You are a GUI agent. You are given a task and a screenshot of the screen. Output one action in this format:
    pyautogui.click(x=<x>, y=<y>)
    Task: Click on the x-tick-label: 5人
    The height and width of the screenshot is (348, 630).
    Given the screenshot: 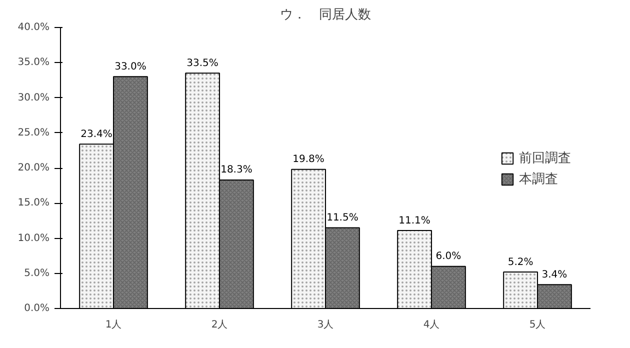 What is the action you would take?
    pyautogui.click(x=537, y=325)
    